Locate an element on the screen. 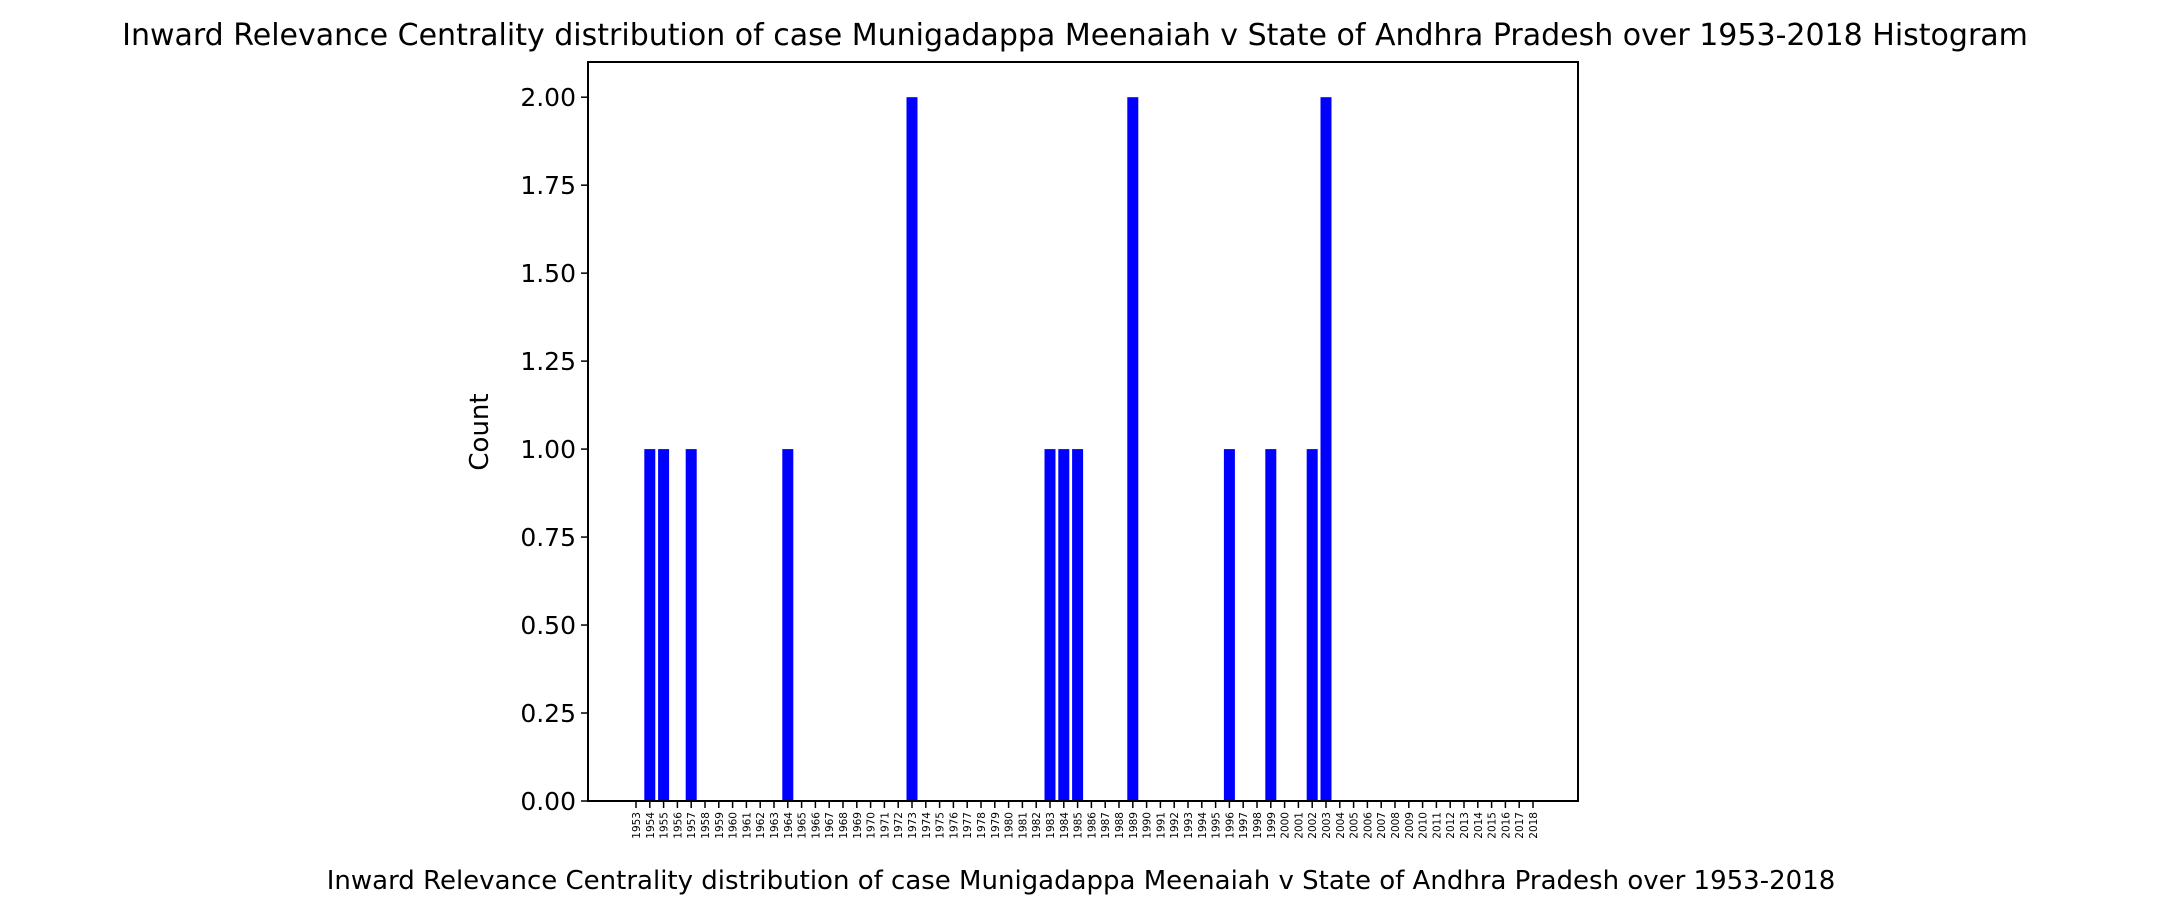  x-tick-label-2010: 2010 is located at coordinates (1424, 825).